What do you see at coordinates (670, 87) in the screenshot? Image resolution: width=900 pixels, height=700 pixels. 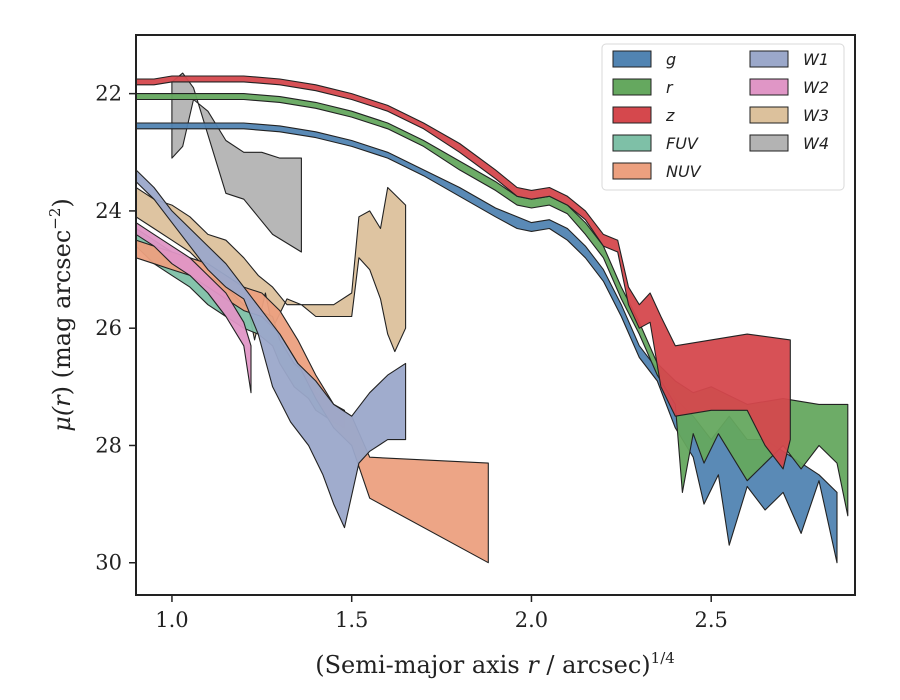 I see `legend-label-r: r` at bounding box center [670, 87].